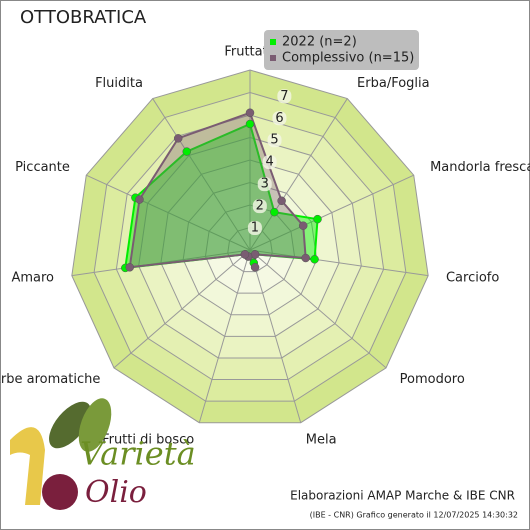 This screenshot has height=530, width=530. Describe the element at coordinates (472, 278) in the screenshot. I see `category-label: Carciofo` at that location.